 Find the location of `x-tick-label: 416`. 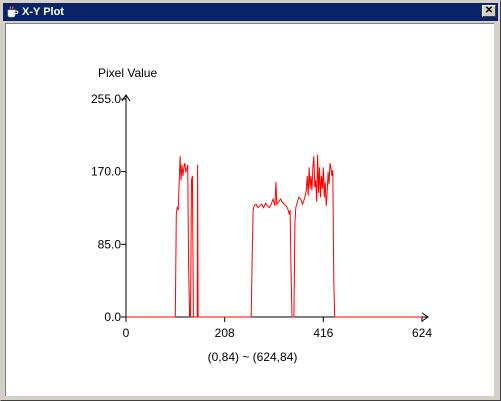

x-tick-label: 416 is located at coordinates (323, 333).